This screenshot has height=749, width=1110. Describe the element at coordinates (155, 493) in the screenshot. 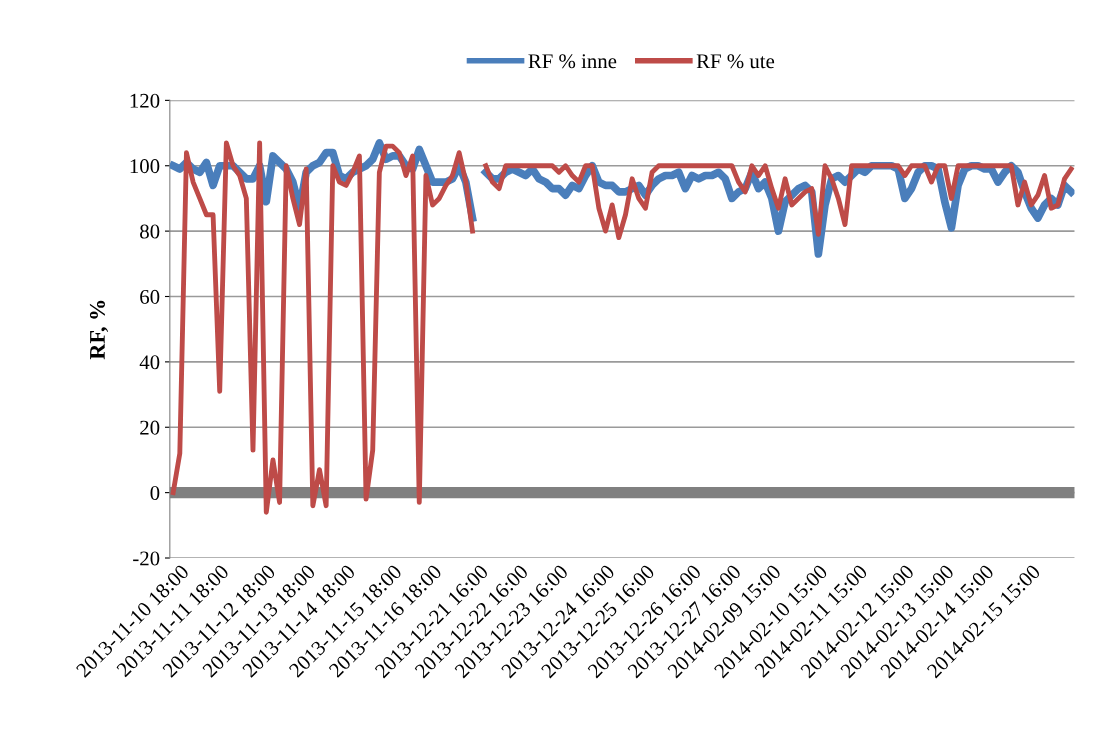

I see `y-tick-label: 0` at that location.